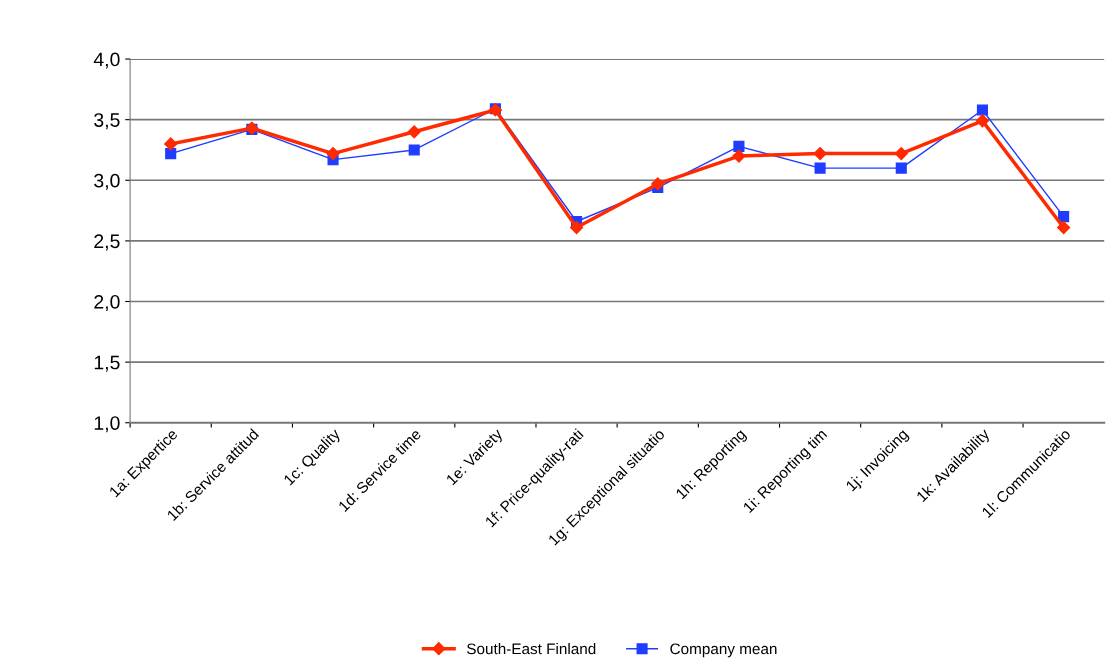 The height and width of the screenshot is (671, 1112). What do you see at coordinates (107, 121) in the screenshot?
I see `y-tick-label: 3,5` at bounding box center [107, 121].